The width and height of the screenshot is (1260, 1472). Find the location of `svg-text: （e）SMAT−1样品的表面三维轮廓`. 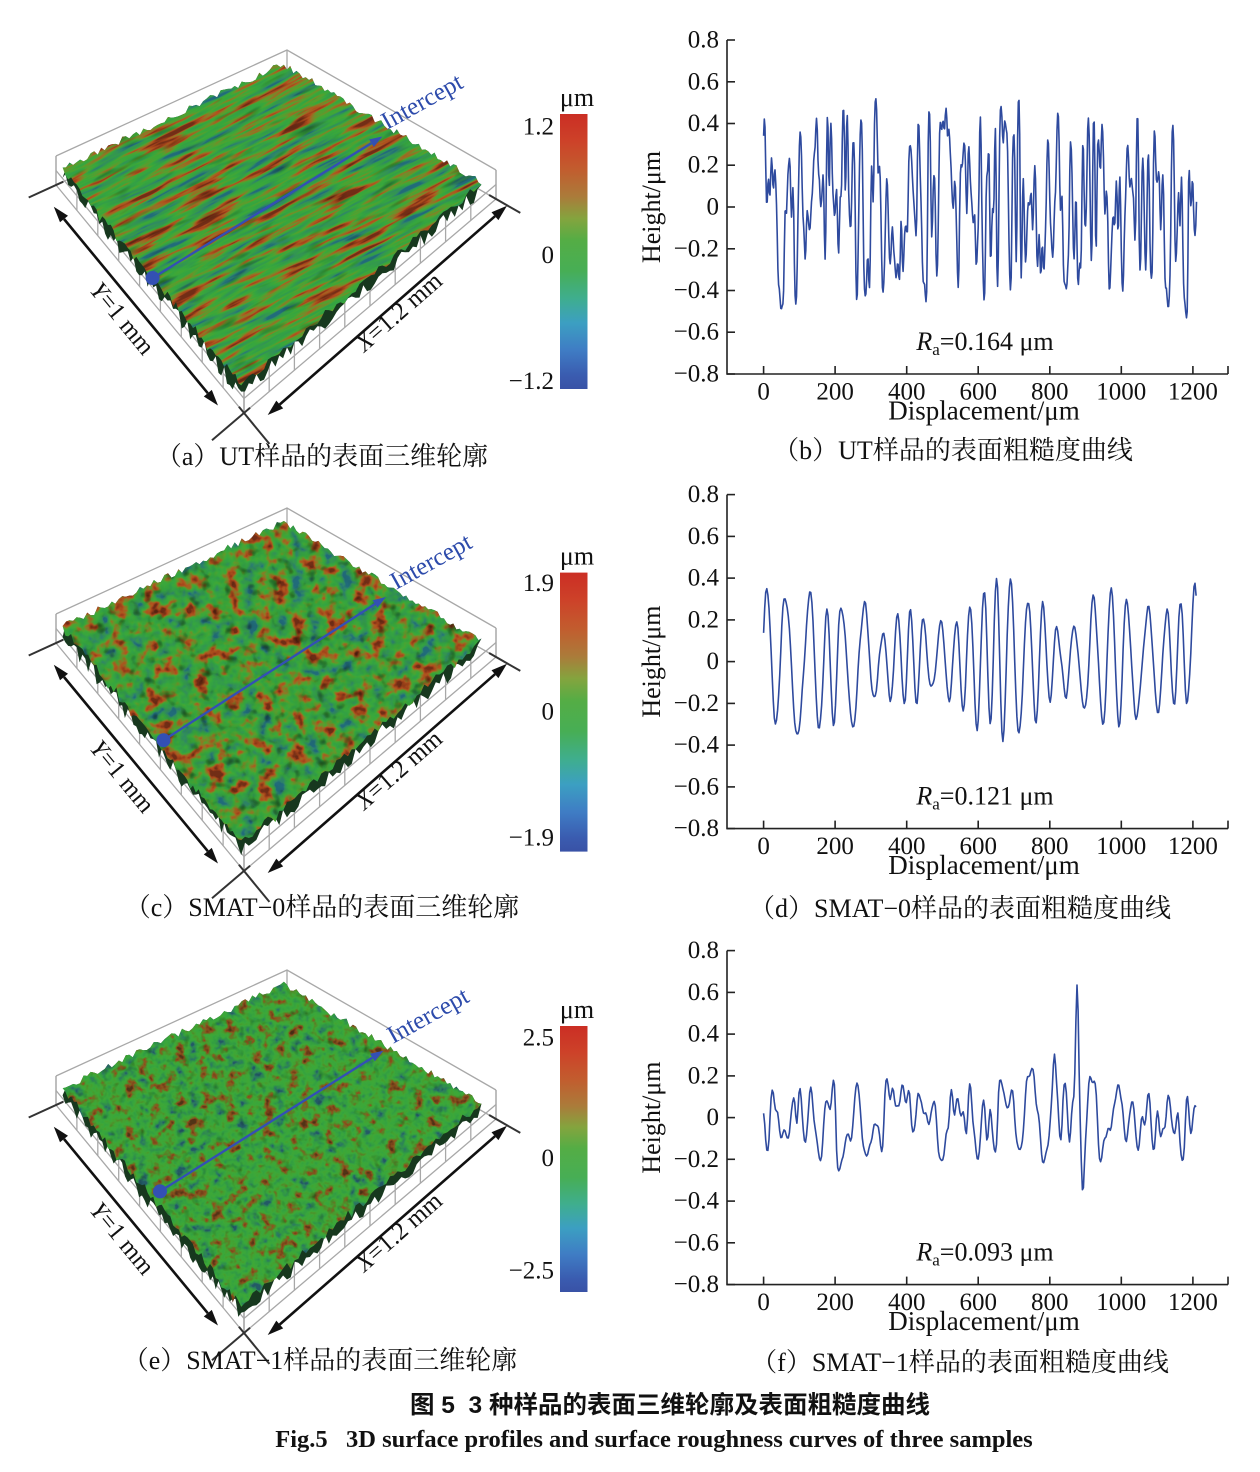

svg-text: （e）SMAT−1样品的表面三维轮廓 is located at coordinates (320, 1360).